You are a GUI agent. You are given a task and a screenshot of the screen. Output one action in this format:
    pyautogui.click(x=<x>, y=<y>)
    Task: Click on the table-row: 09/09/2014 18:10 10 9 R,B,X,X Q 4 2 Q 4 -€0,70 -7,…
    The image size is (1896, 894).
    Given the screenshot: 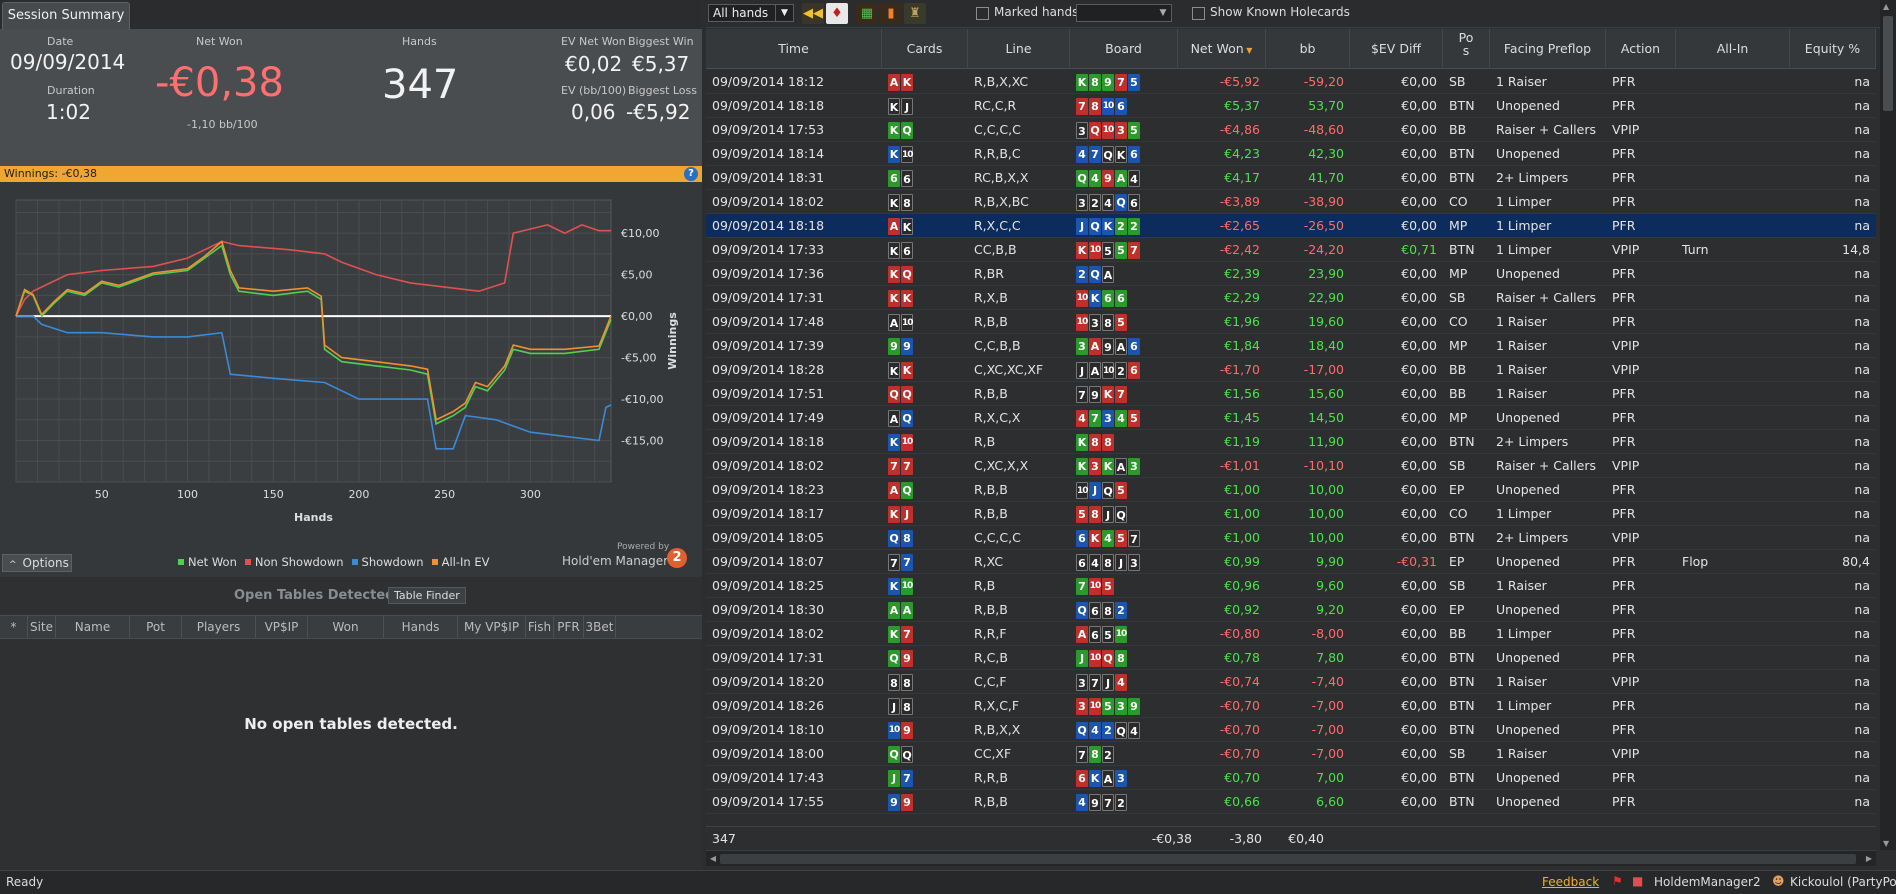 What is the action you would take?
    pyautogui.click(x=1291, y=730)
    